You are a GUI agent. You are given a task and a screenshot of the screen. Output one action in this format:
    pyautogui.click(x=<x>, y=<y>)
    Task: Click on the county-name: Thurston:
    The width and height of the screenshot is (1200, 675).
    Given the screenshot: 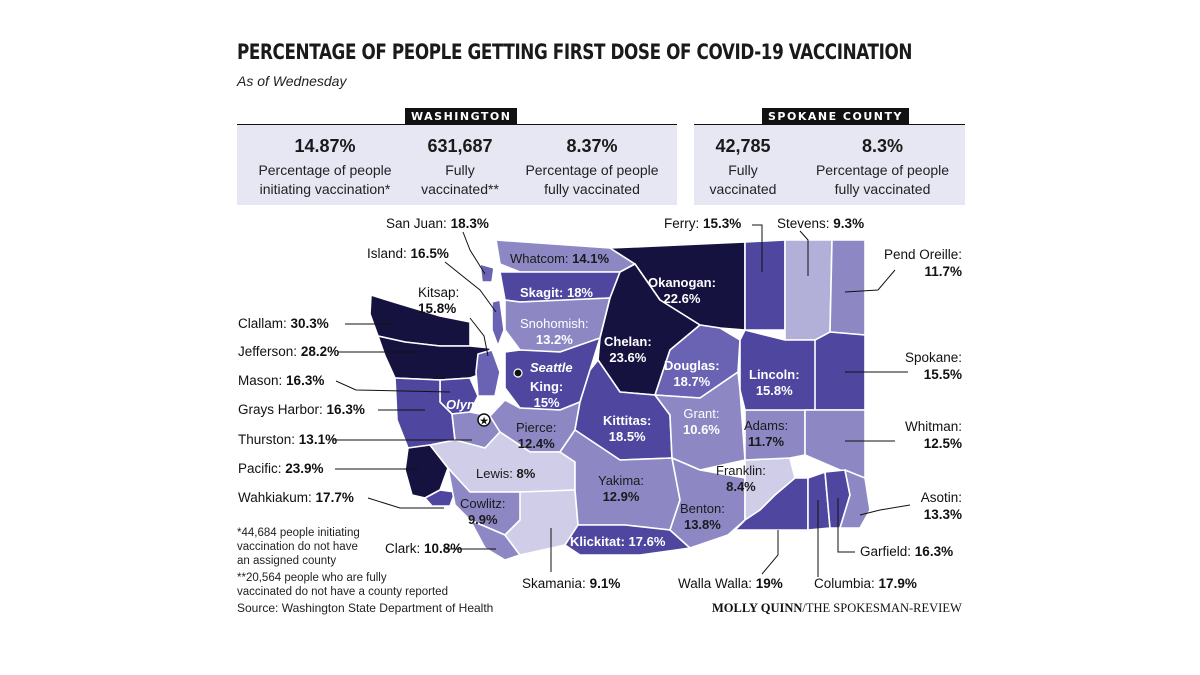 What is the action you would take?
    pyautogui.click(x=267, y=439)
    